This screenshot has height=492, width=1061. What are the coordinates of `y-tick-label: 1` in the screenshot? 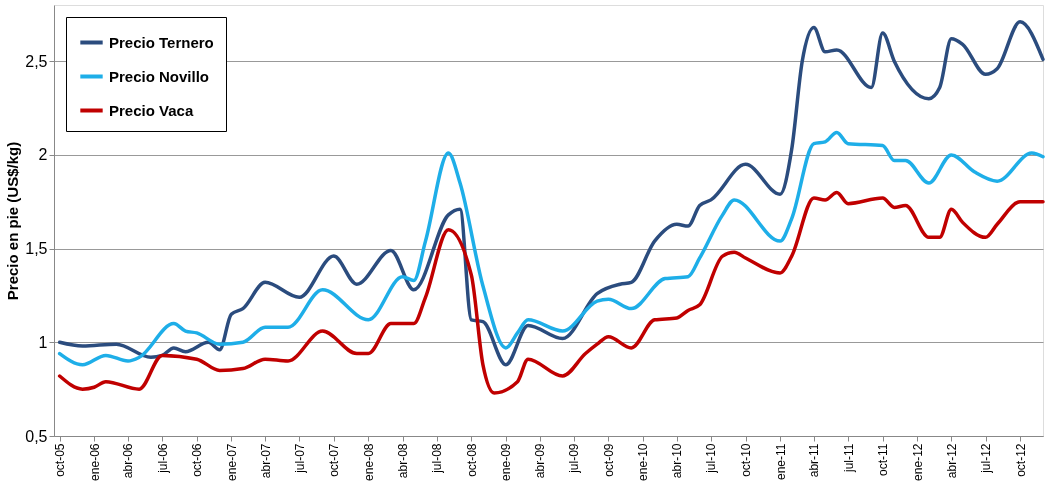 It's located at (43, 342).